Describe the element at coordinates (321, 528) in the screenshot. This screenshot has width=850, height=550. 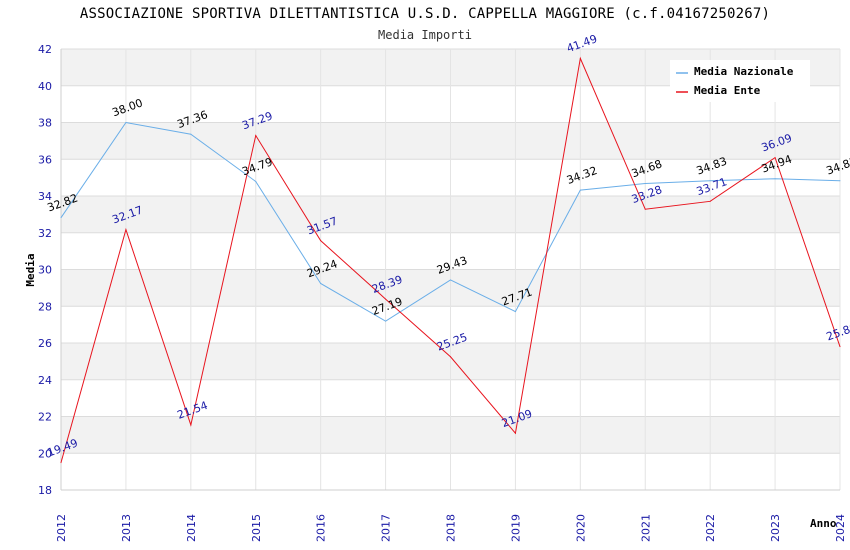
I see `x-tick-label: 2016` at that location.